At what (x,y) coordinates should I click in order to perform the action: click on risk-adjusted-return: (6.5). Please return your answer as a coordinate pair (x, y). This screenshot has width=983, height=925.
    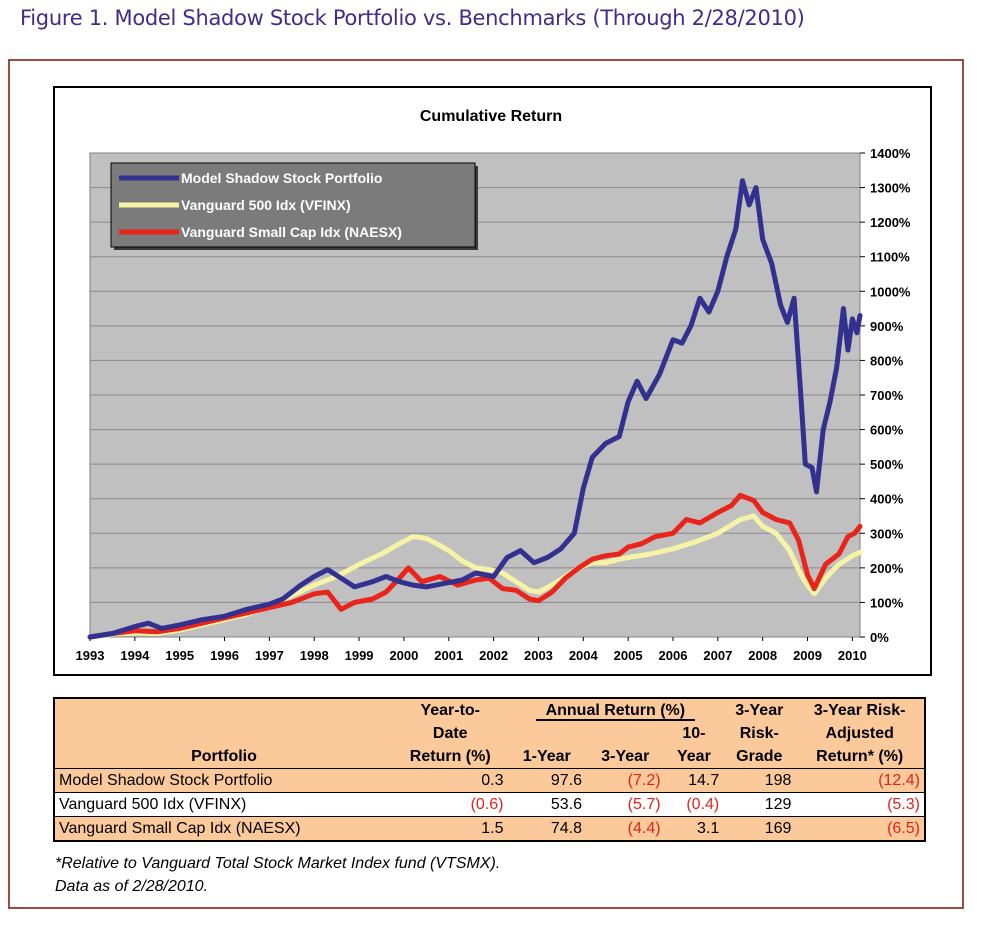
    Looking at the image, I should click on (860, 828).